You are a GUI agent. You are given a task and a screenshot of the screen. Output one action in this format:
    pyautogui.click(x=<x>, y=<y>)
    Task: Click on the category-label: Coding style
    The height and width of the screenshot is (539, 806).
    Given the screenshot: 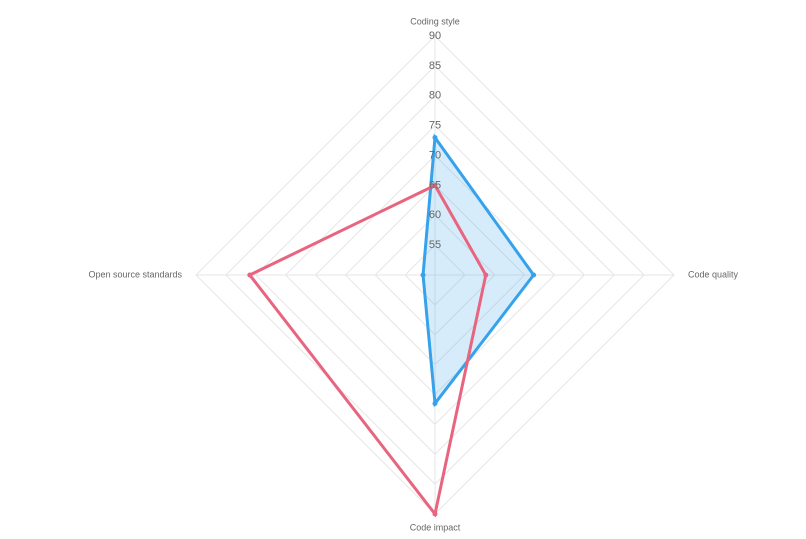 What is the action you would take?
    pyautogui.click(x=435, y=21)
    